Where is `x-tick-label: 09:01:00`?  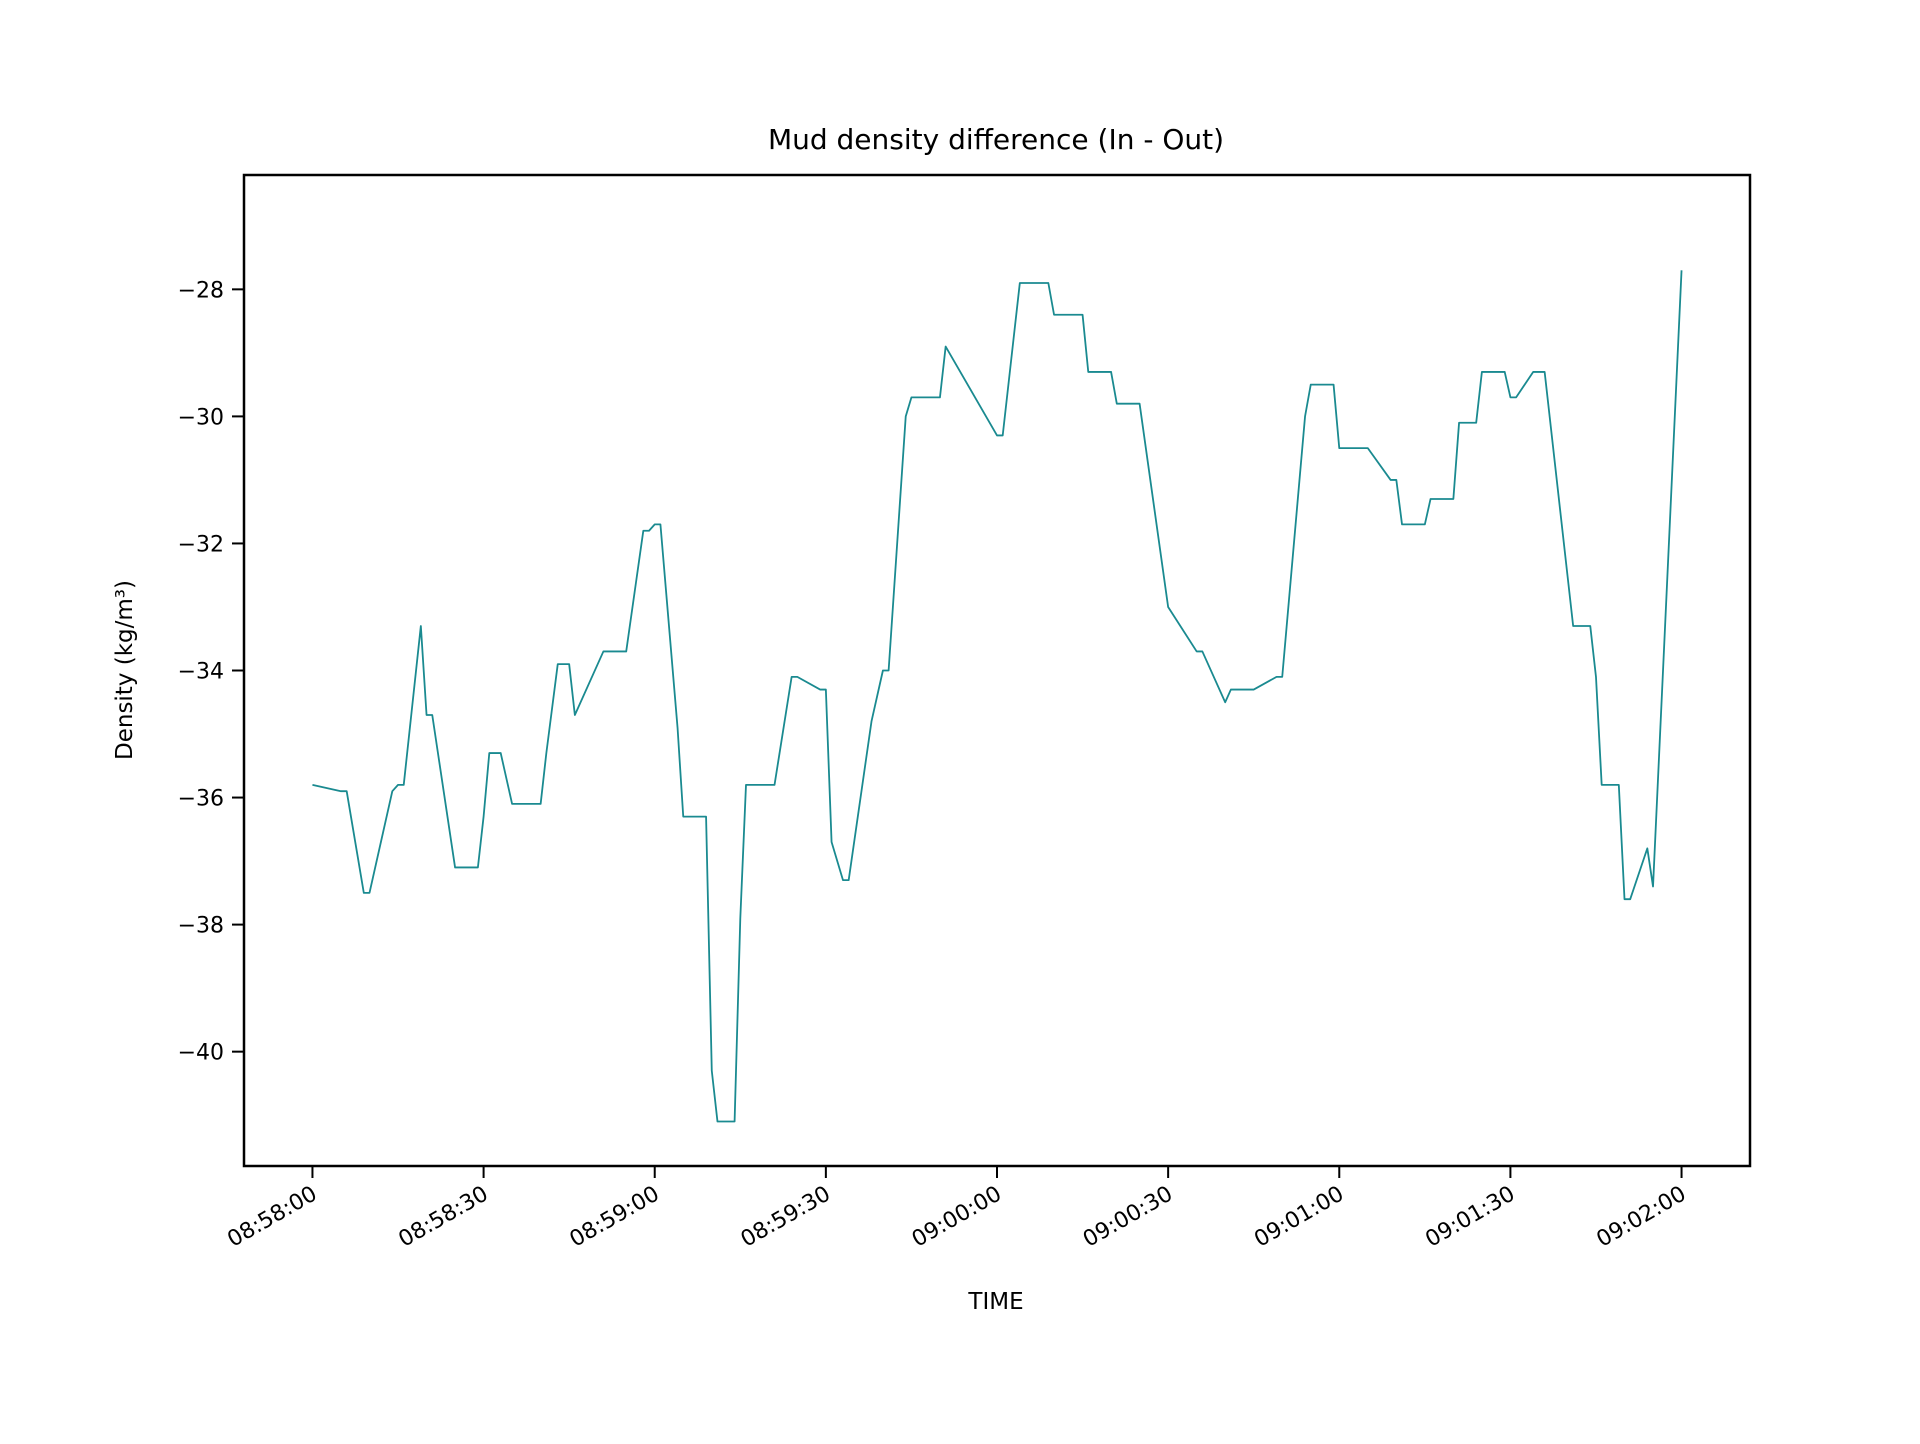 x-tick-label: 09:01:00 is located at coordinates (1299, 1217).